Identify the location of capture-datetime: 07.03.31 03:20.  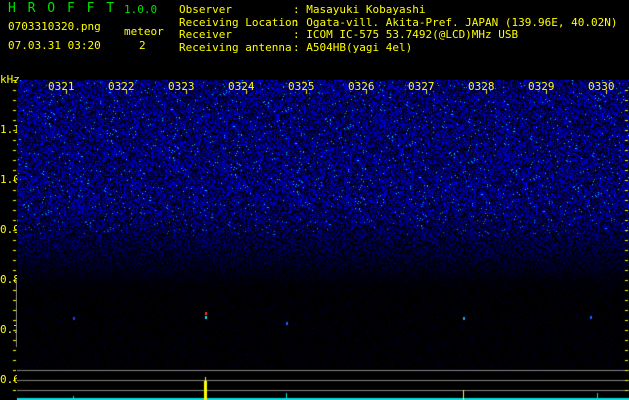
(54, 45).